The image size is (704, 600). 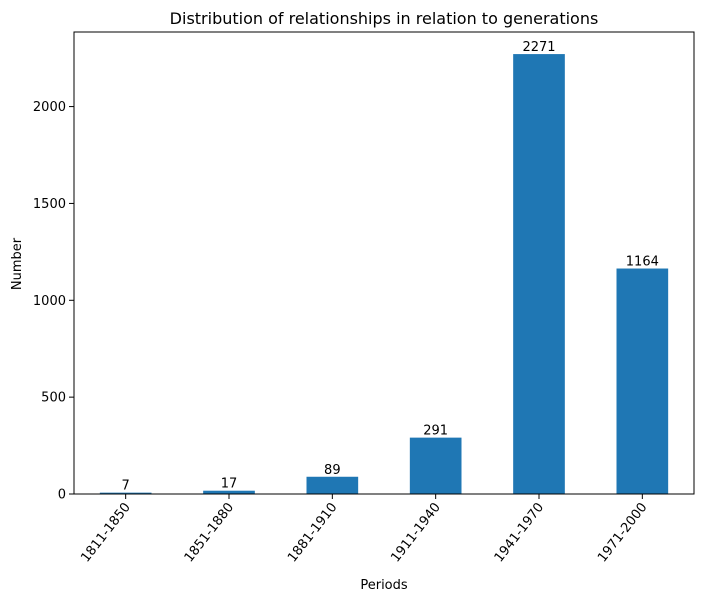 I want to click on x-tick-label-1941-1970: 1941-1970, so click(x=519, y=532).